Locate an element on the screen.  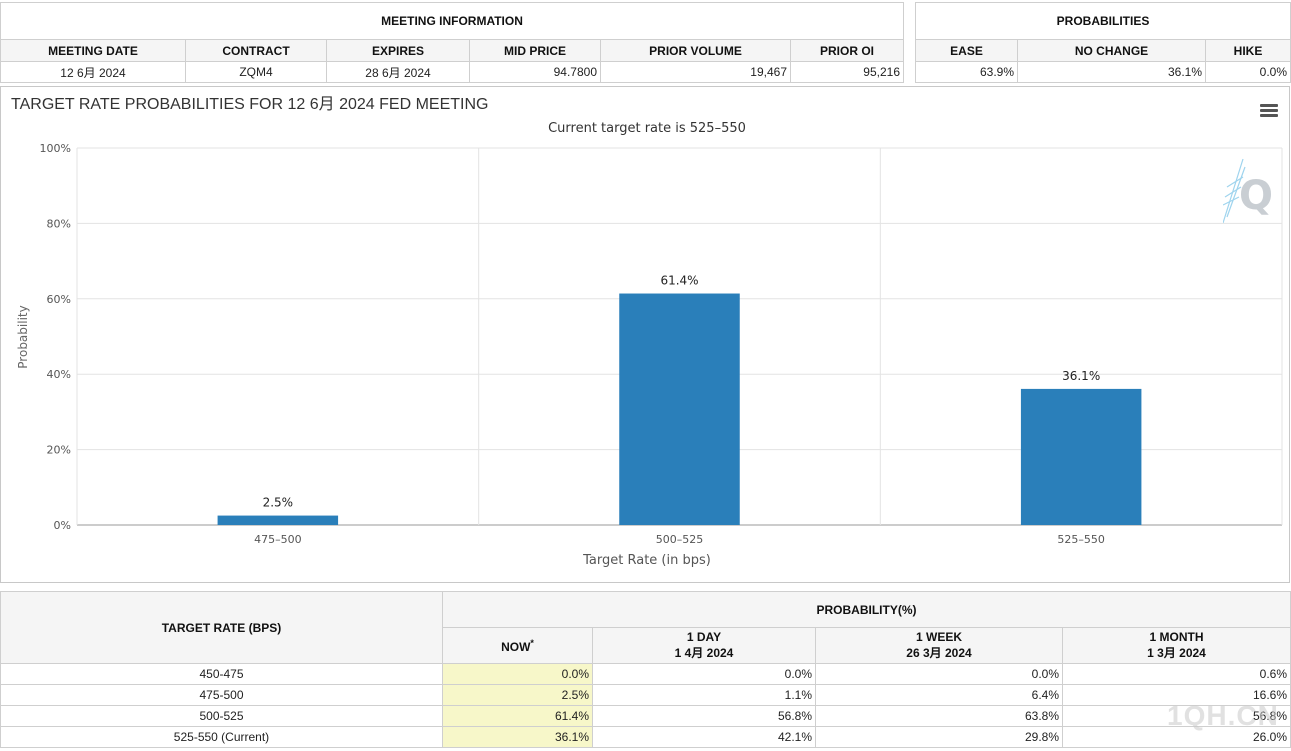
y-tick-label: 0% is located at coordinates (62, 525).